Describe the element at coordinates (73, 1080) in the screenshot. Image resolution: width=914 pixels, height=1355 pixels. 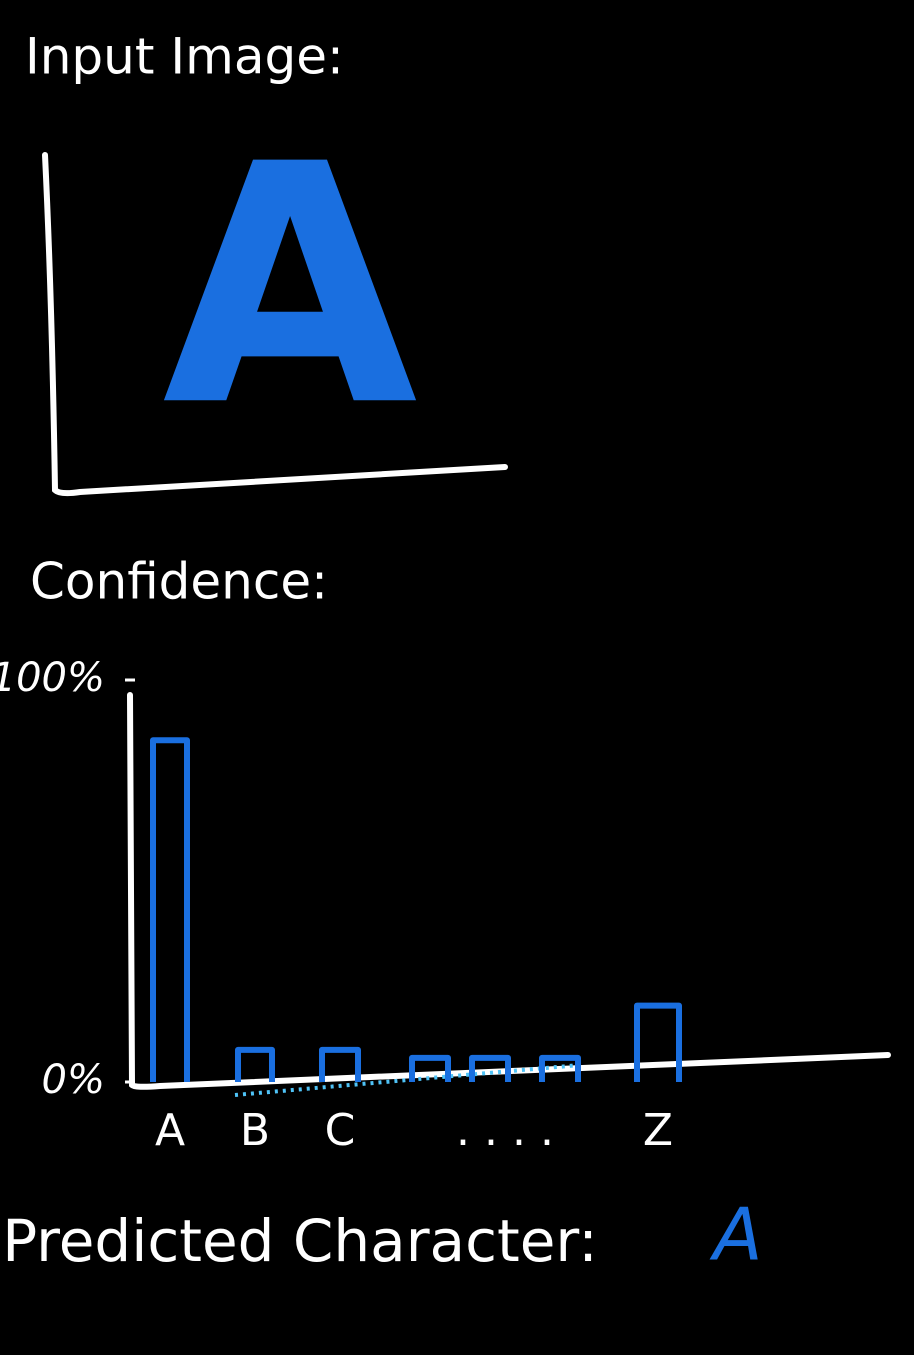
I see `y-tick-label: 0%` at that location.